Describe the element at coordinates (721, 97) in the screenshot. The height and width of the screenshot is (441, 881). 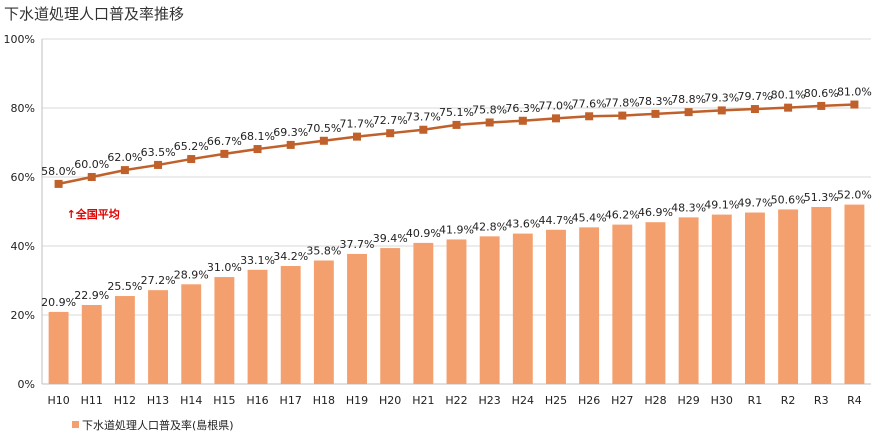
I see `line-value-label: 79.3%` at that location.